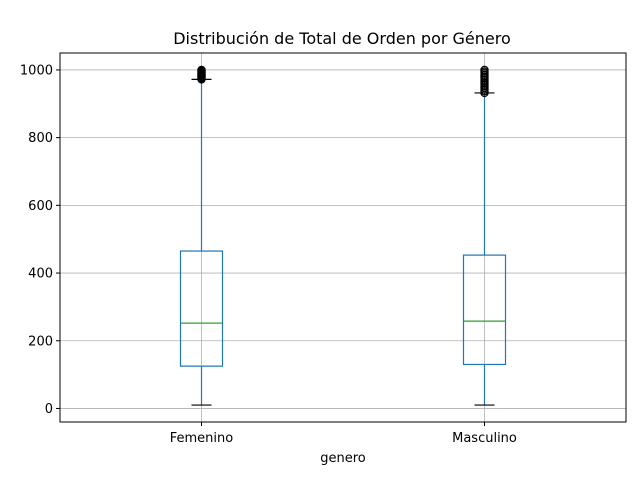  What do you see at coordinates (343, 434) in the screenshot?
I see `x-axis: Femenino Masculino` at bounding box center [343, 434].